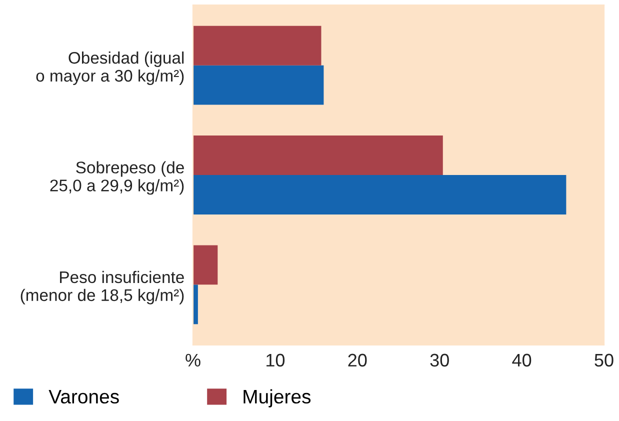 The height and width of the screenshot is (421, 619). What do you see at coordinates (102, 287) in the screenshot?
I see `y-tick-label: Peso insuficiente (menor de 18,5 kg/m²)` at bounding box center [102, 287].